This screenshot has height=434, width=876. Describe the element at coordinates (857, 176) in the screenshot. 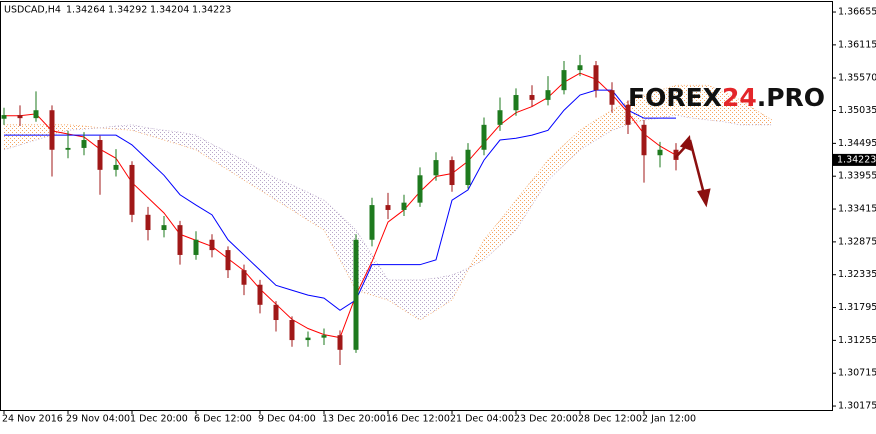

I see `y-tick-label: 1.33955` at that location.